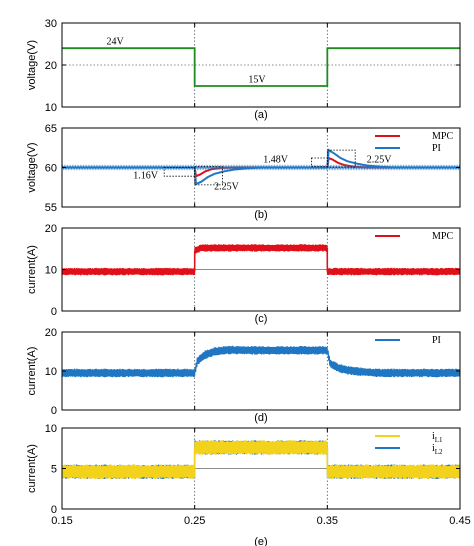  Describe the element at coordinates (61, 521) in the screenshot. I see `x-tick-label: 0.15` at that location.